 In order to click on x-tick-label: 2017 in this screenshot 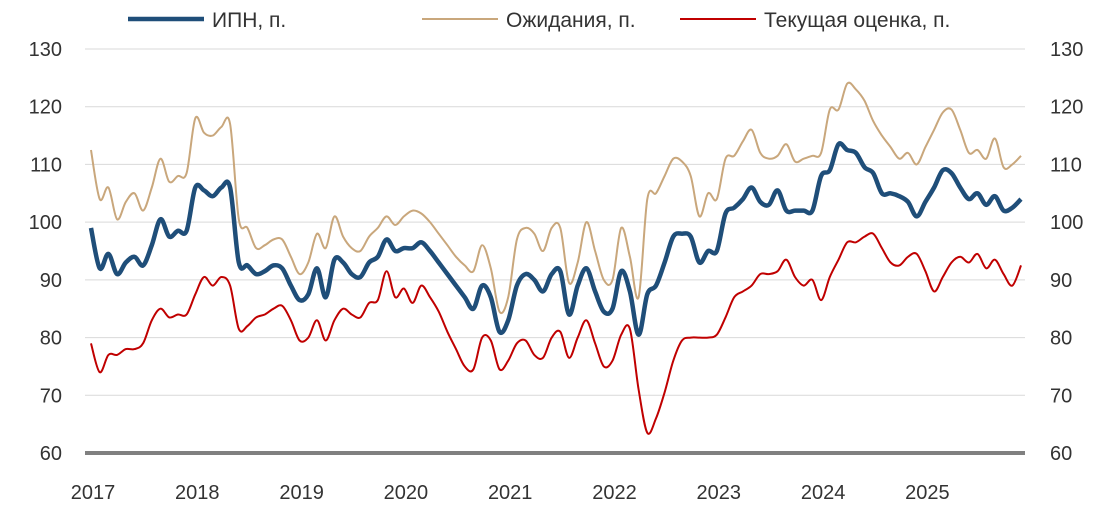, I will do `click(93, 493)`.